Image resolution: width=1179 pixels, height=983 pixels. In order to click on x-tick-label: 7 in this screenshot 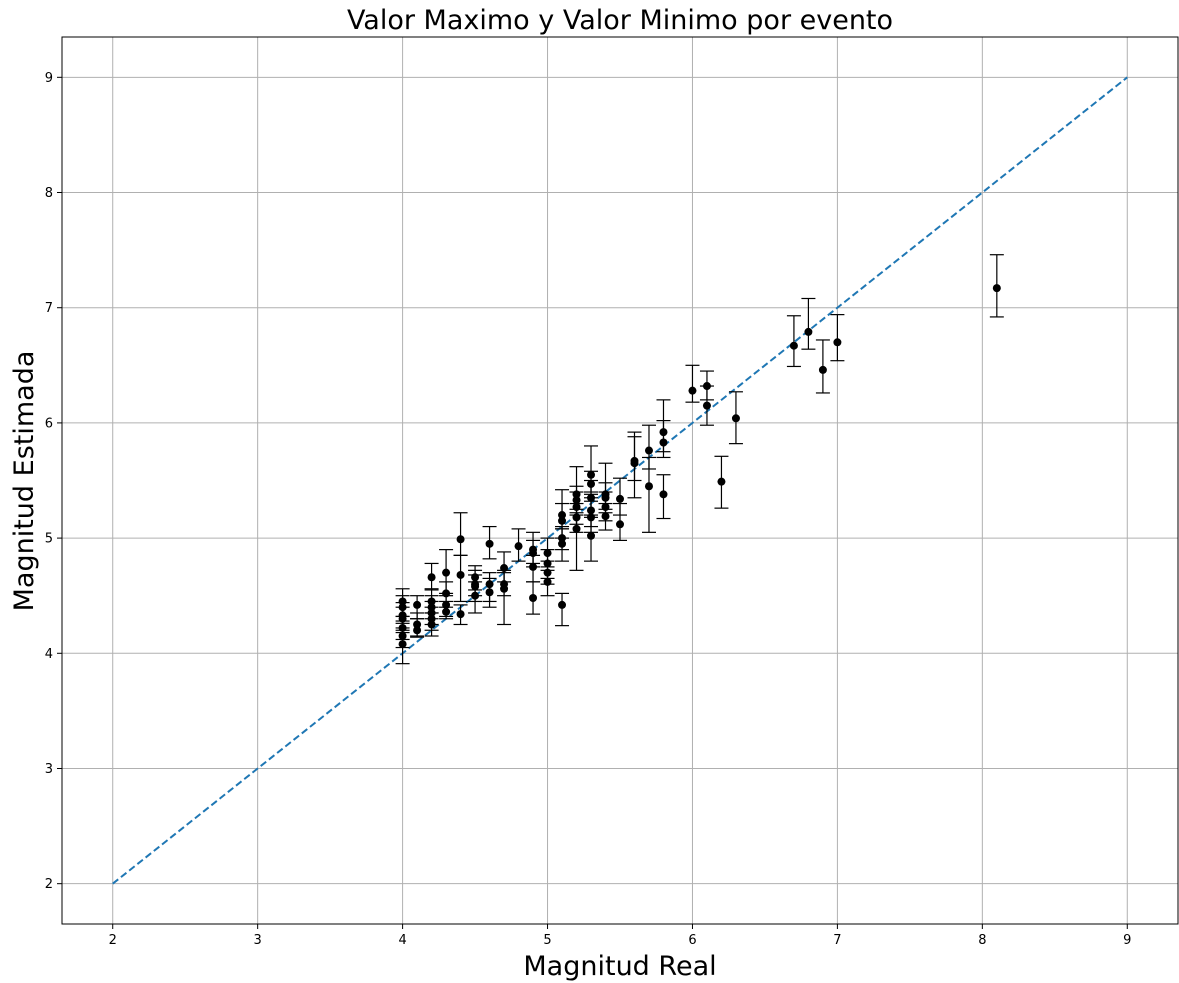, I will do `click(837, 940)`.